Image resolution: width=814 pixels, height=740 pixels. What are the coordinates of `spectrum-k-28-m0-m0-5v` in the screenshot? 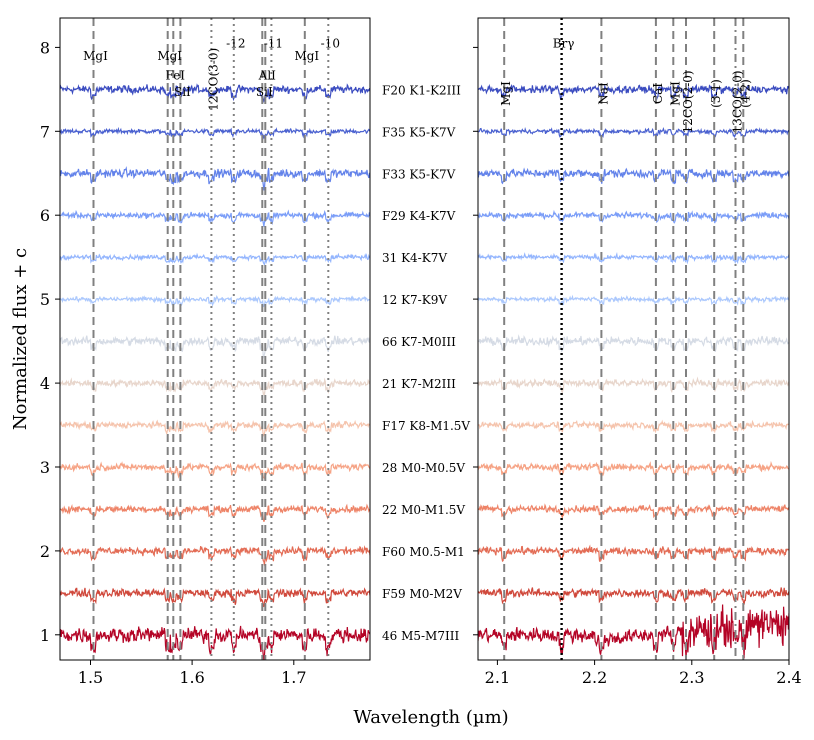 It's located at (633, 468).